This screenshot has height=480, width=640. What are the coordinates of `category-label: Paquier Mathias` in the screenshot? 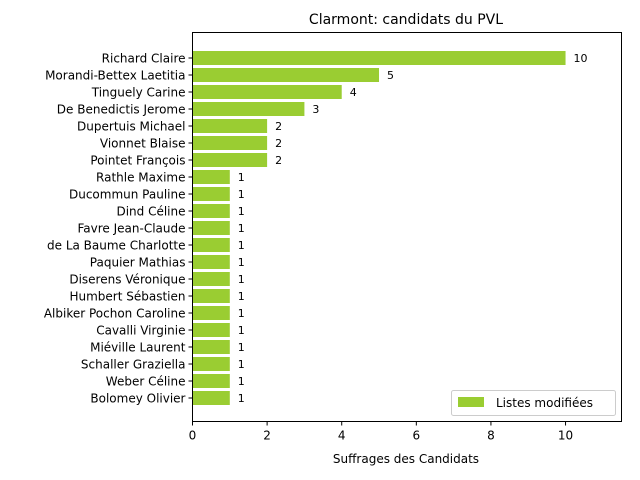 It's located at (138, 263).